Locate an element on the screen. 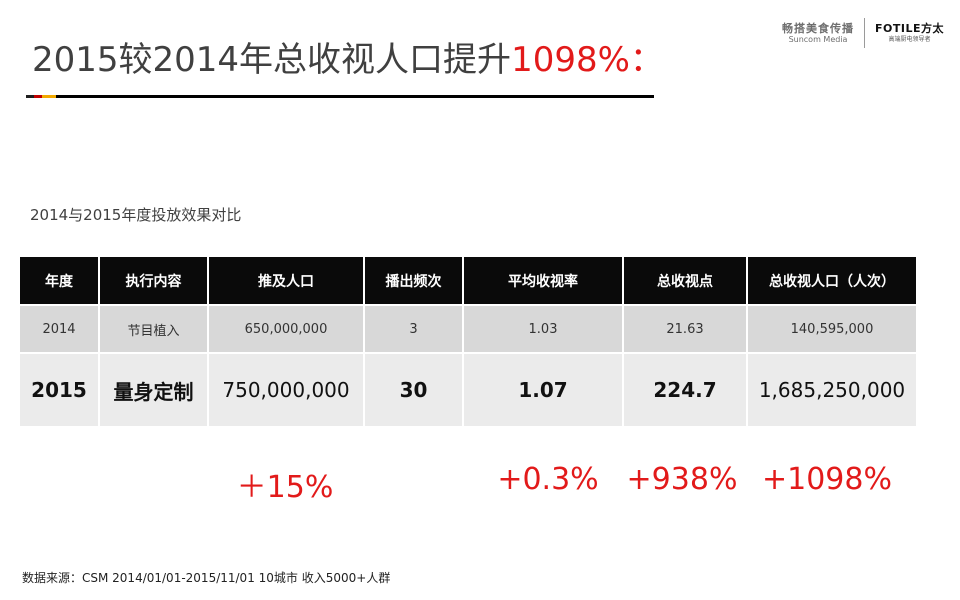 Image resolution: width=960 pixels, height=600 pixels. cell-content: 量身定制 is located at coordinates (153, 390).